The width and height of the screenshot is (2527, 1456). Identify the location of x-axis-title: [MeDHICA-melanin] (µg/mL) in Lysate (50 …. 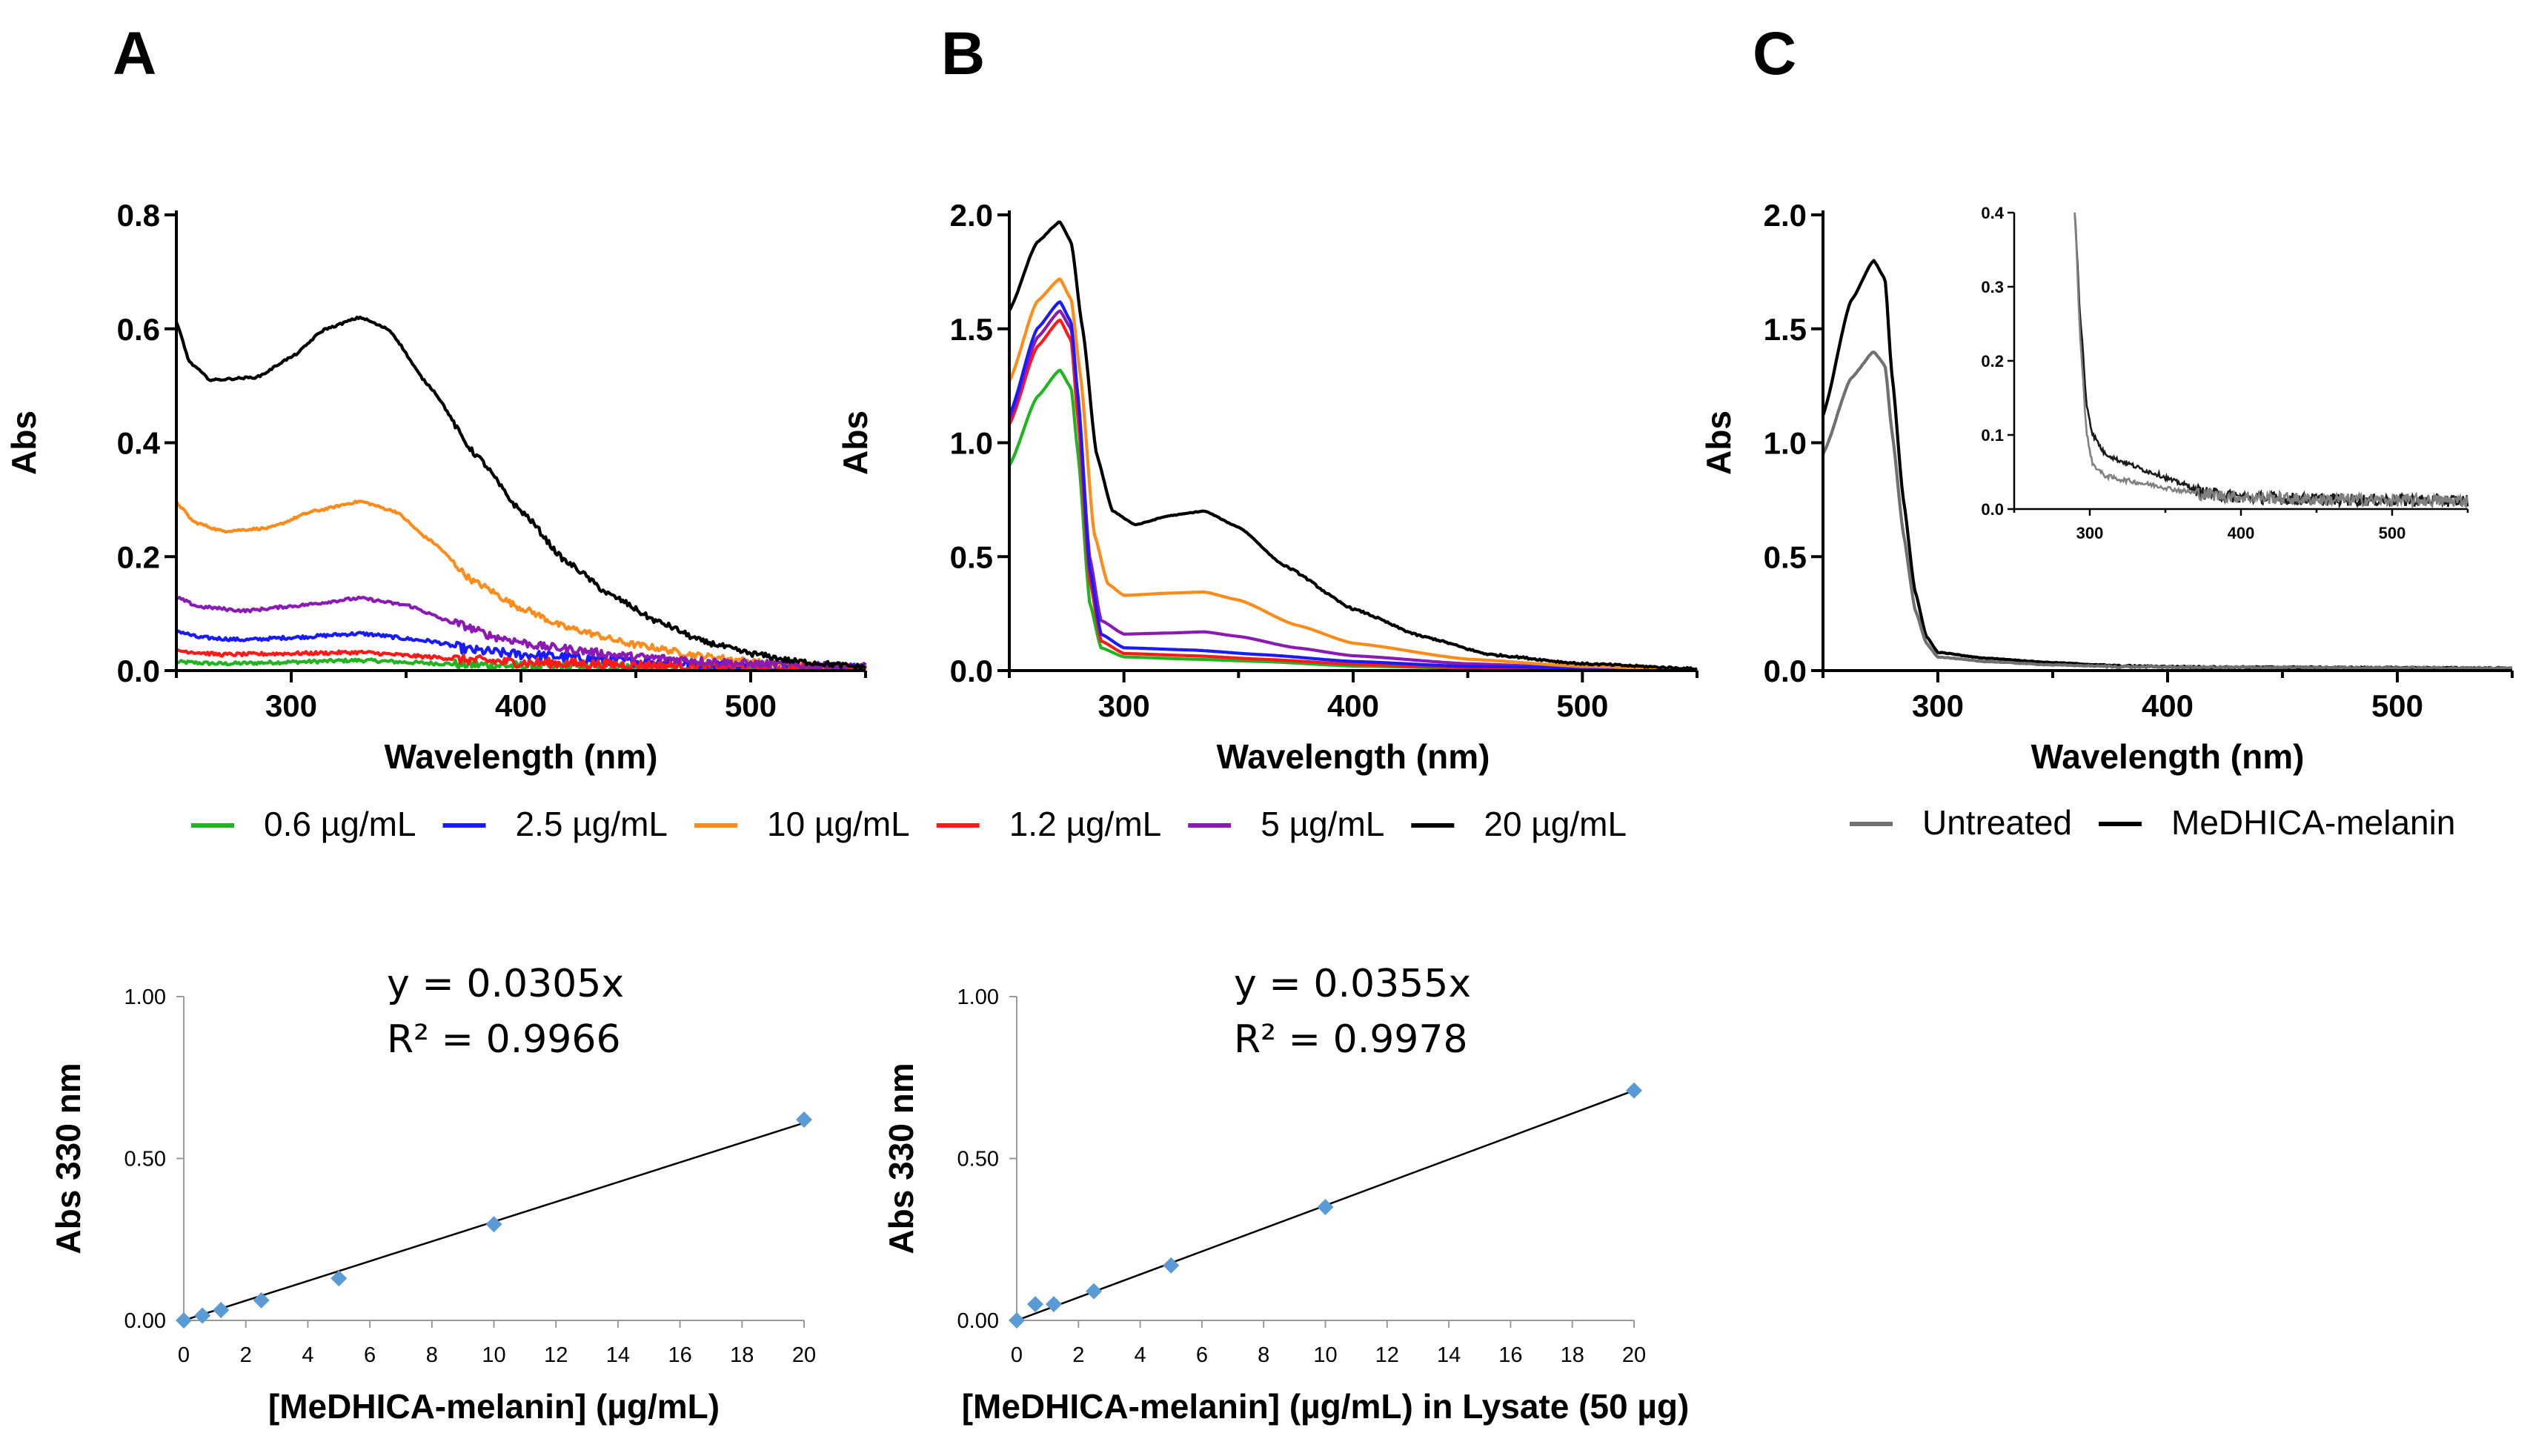
(1326, 1406).